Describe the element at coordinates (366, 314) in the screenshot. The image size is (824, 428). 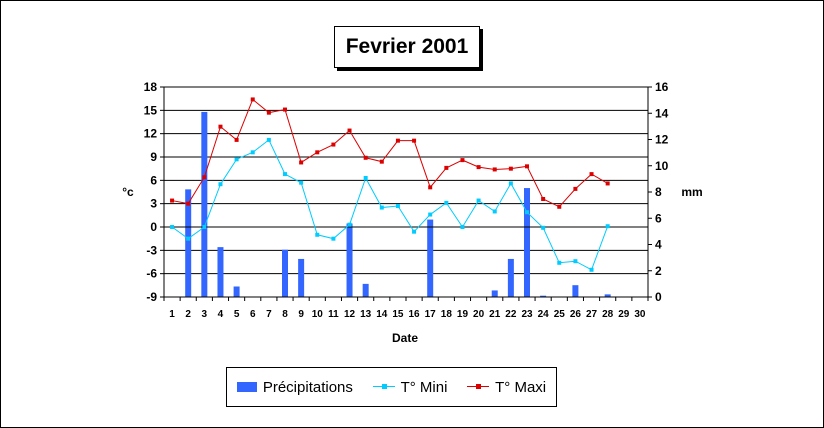
I see `tick-label-x: 13` at that location.